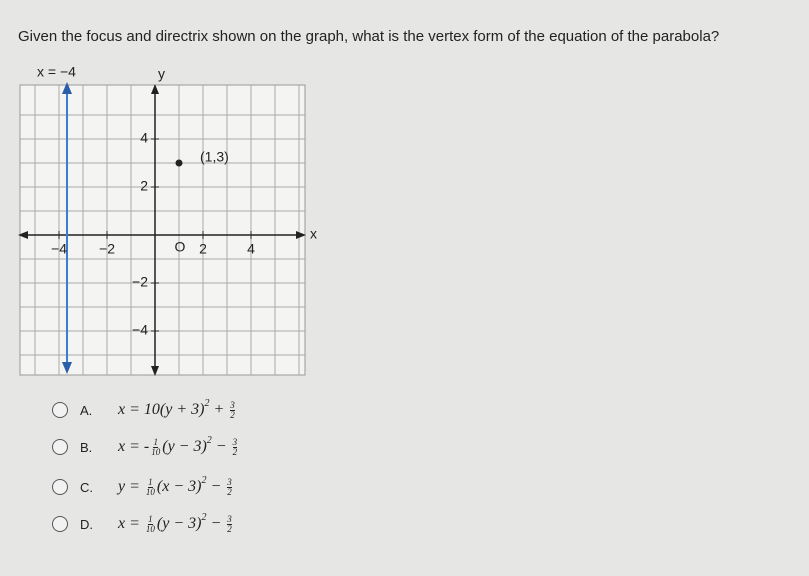 The width and height of the screenshot is (809, 576). What do you see at coordinates (219, 409) in the screenshot?
I see `equation-text: +` at bounding box center [219, 409].